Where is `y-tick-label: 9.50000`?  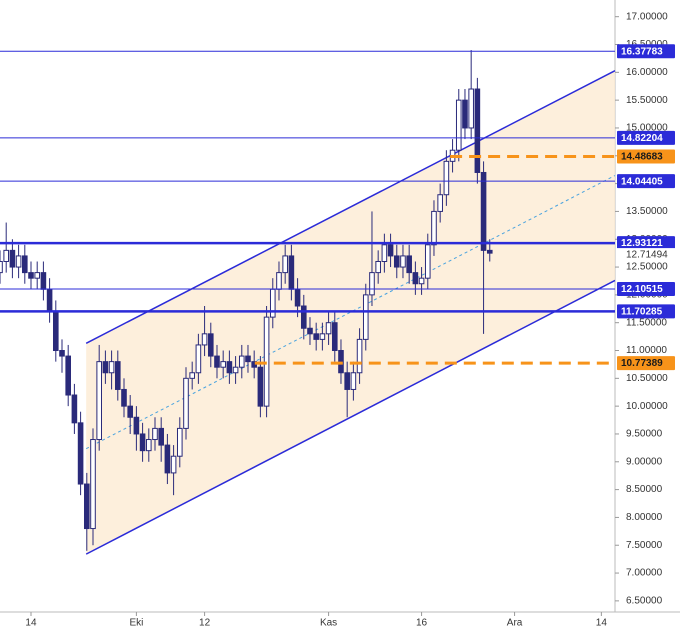
y-tick-label: 9.50000 is located at coordinates (644, 434).